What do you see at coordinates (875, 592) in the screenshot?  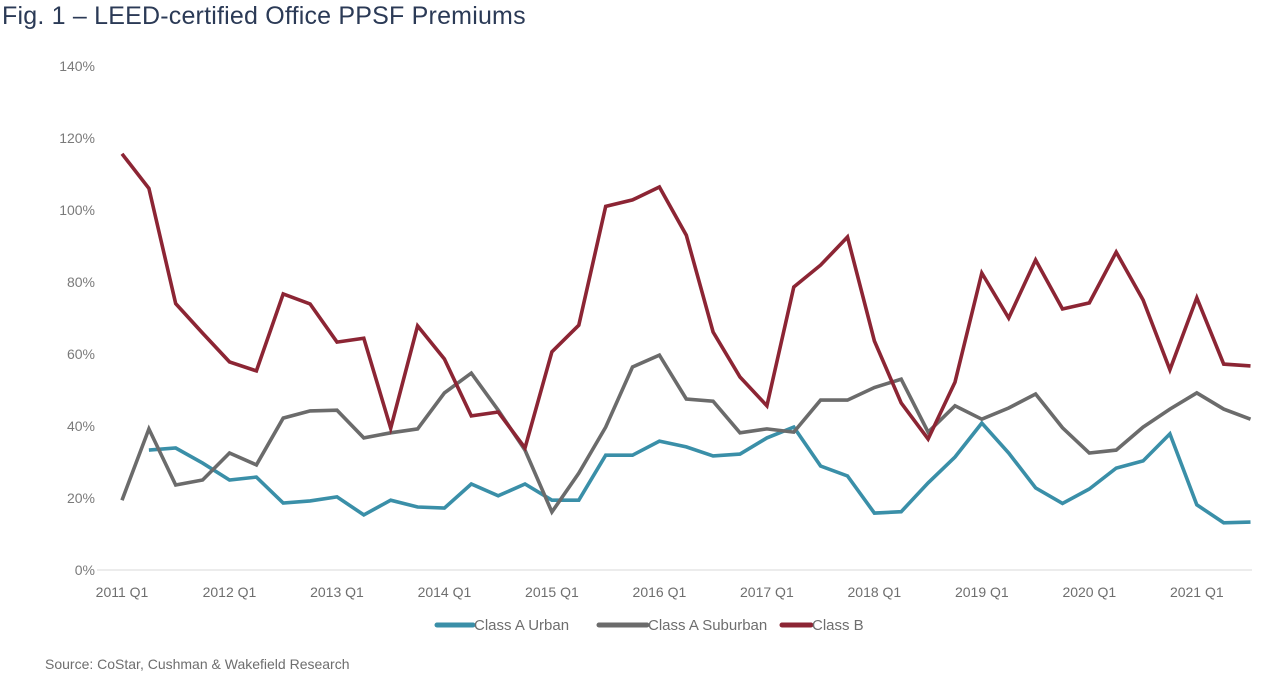 I see `x-tick-label: 2018 Q1` at bounding box center [875, 592].